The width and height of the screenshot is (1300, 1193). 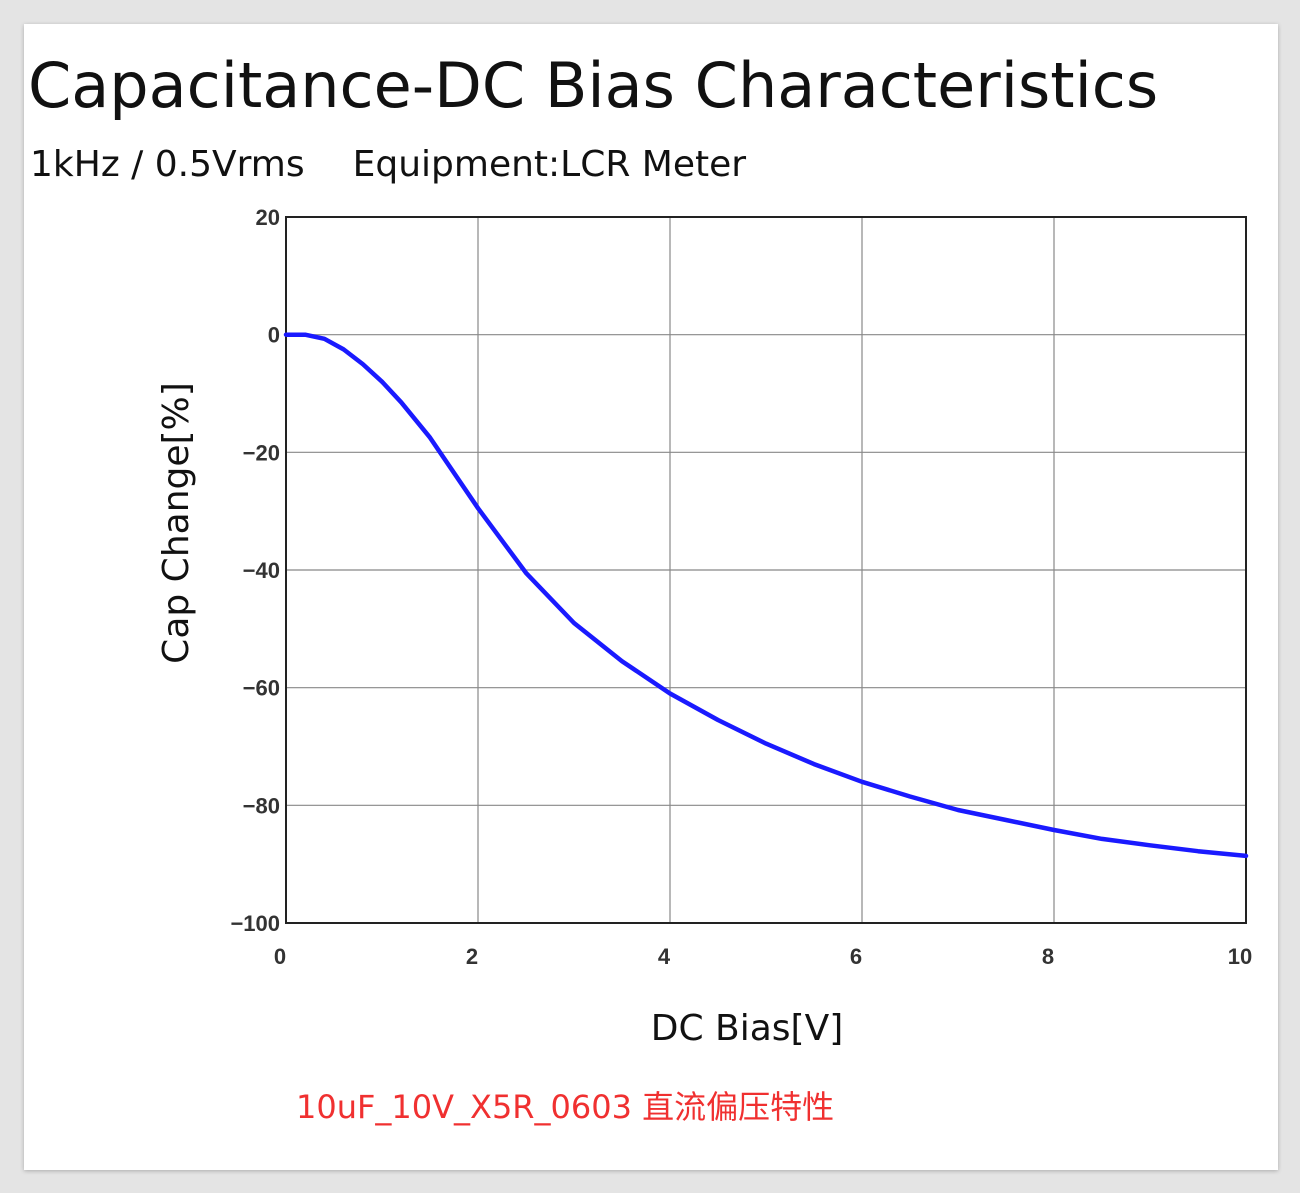 What do you see at coordinates (664, 956) in the screenshot?
I see `x-tick-label-2: 4` at bounding box center [664, 956].